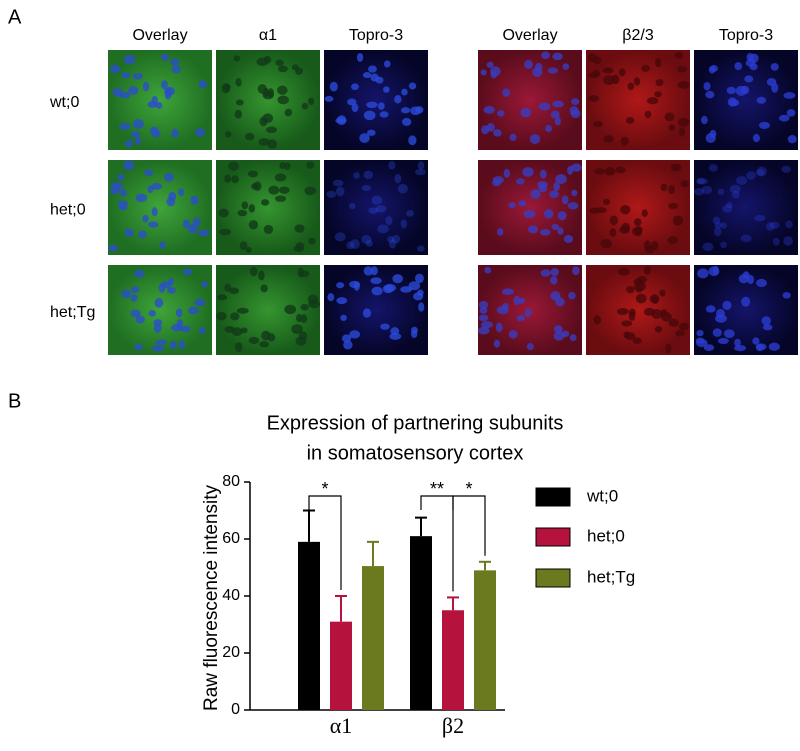 This screenshot has width=800, height=751. What do you see at coordinates (602, 495) in the screenshot?
I see `legend-label: wt;0` at bounding box center [602, 495].